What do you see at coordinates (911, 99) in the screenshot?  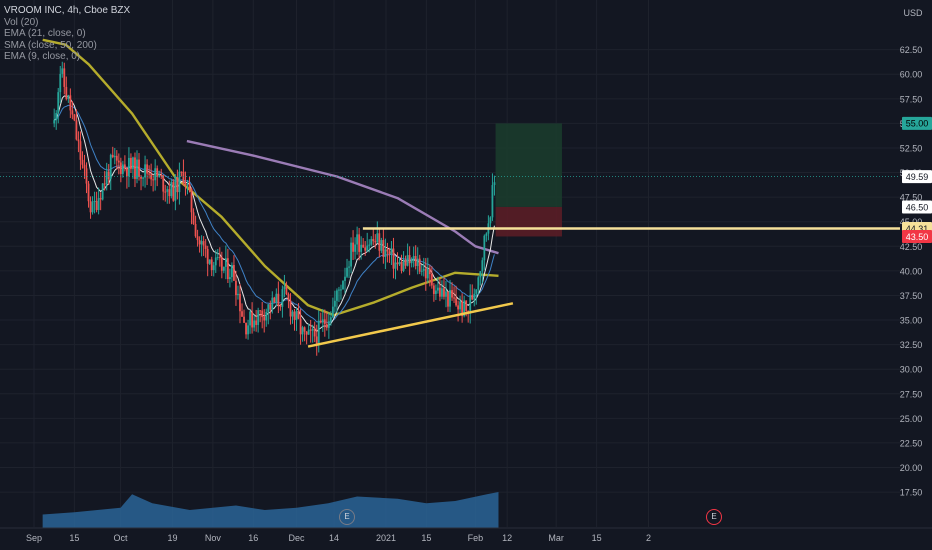 I see `y-tick-label: 57.50` at bounding box center [911, 99].